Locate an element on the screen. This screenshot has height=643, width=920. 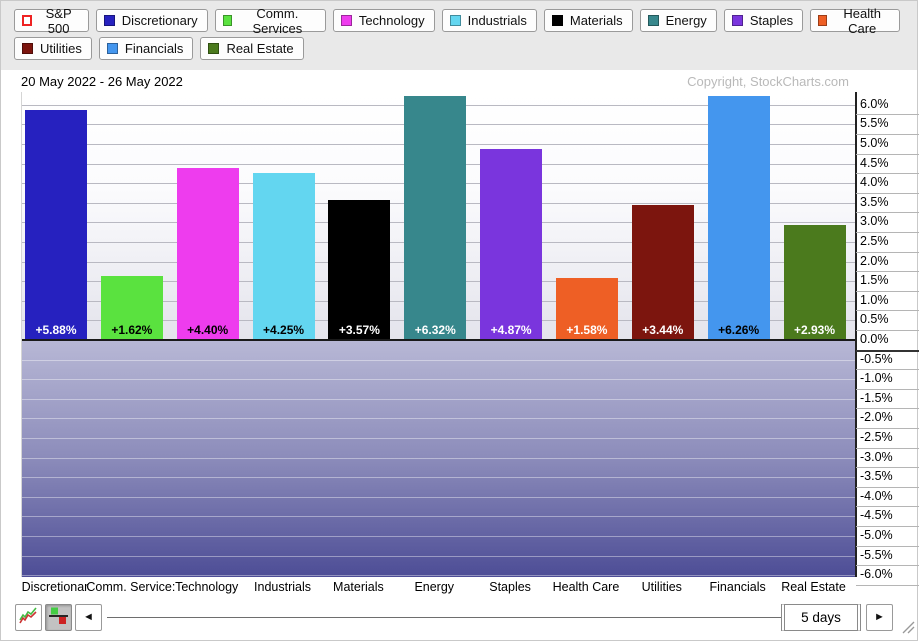
legend-toggle-utilities: Utilities is located at coordinates (53, 48).